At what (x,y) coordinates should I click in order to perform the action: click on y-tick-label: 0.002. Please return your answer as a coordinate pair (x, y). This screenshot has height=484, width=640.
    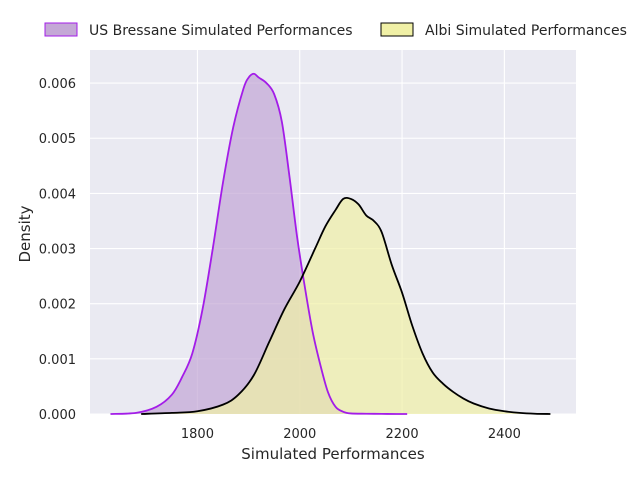
    Looking at the image, I should click on (57, 305).